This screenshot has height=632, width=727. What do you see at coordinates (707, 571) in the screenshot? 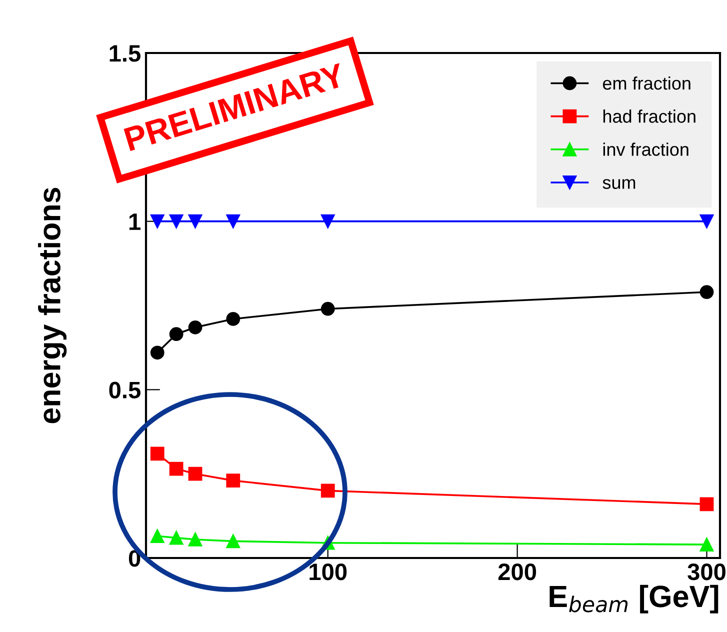
I see `x-tick-label: 300` at bounding box center [707, 571].